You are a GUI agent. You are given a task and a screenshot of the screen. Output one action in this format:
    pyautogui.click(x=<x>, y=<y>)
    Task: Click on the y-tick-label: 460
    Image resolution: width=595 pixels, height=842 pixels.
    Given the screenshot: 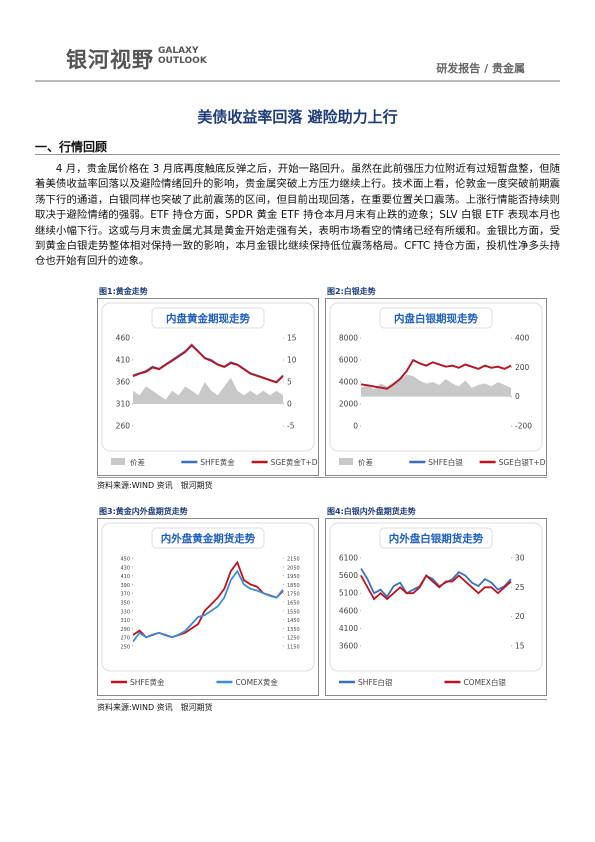 What is the action you would take?
    pyautogui.click(x=123, y=338)
    